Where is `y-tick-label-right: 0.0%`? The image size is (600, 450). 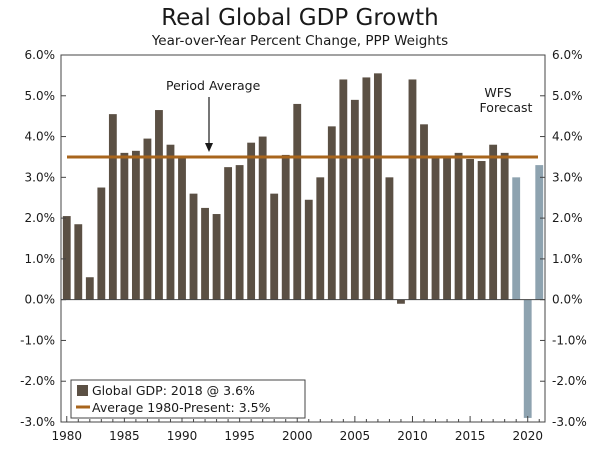
y-tick-label-right: 0.0% is located at coordinates (567, 300).